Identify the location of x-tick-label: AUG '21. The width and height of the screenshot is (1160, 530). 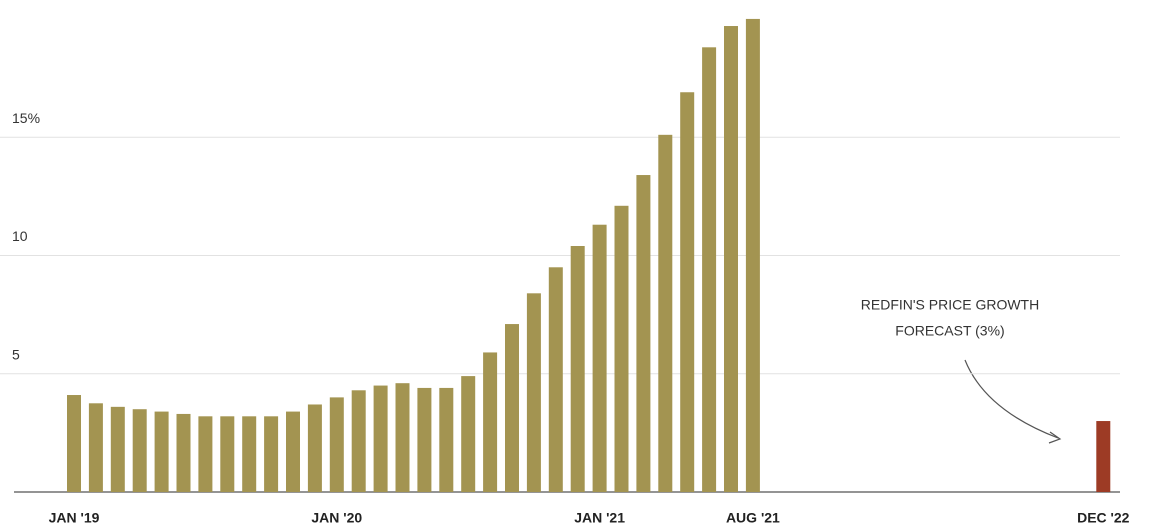
(753, 518).